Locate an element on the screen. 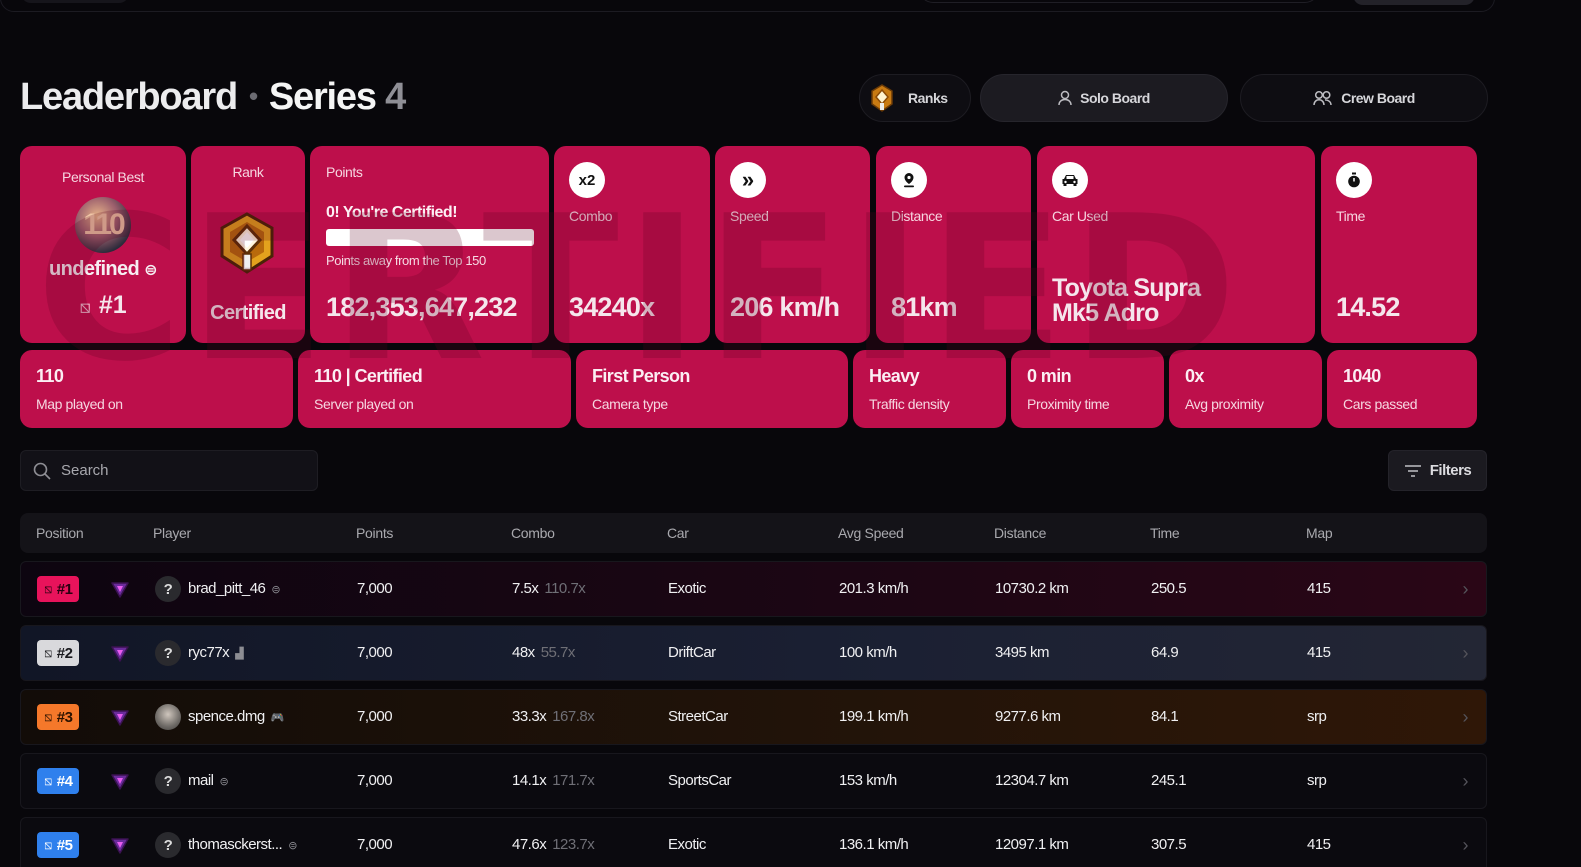  player-name-text: ryc77x is located at coordinates (209, 652).